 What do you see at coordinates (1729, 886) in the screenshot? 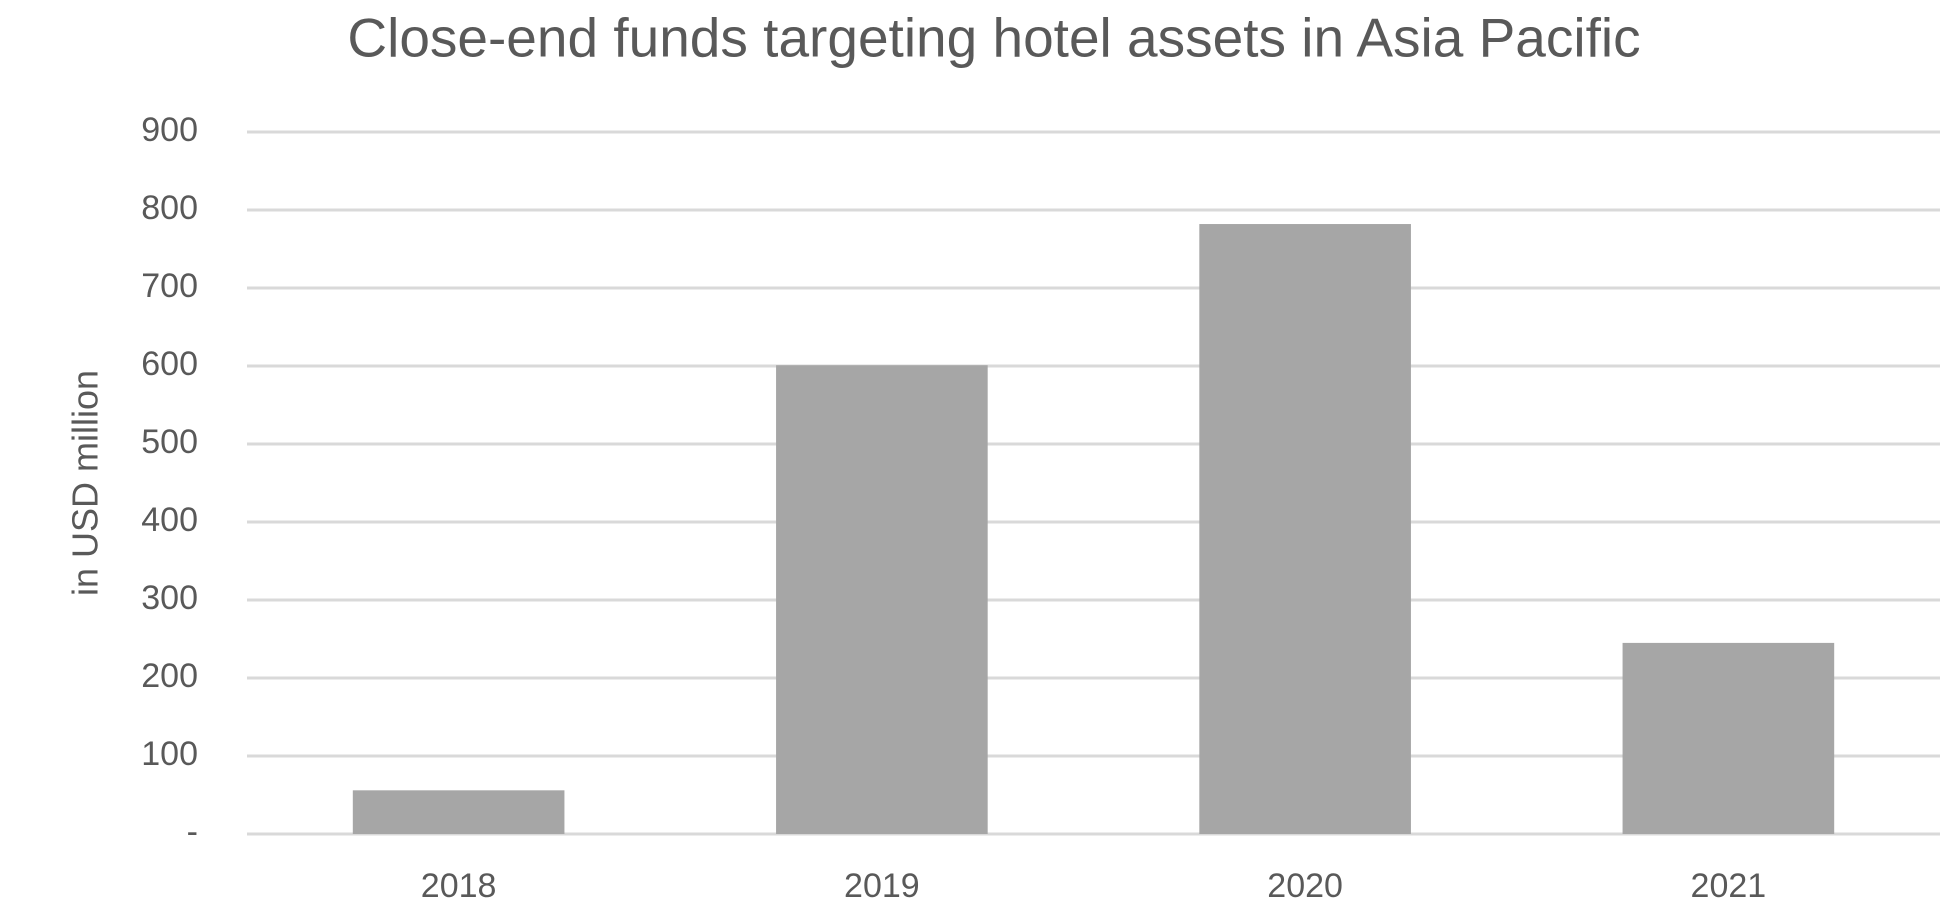
I see `x-tick-label: 2021` at bounding box center [1729, 886].